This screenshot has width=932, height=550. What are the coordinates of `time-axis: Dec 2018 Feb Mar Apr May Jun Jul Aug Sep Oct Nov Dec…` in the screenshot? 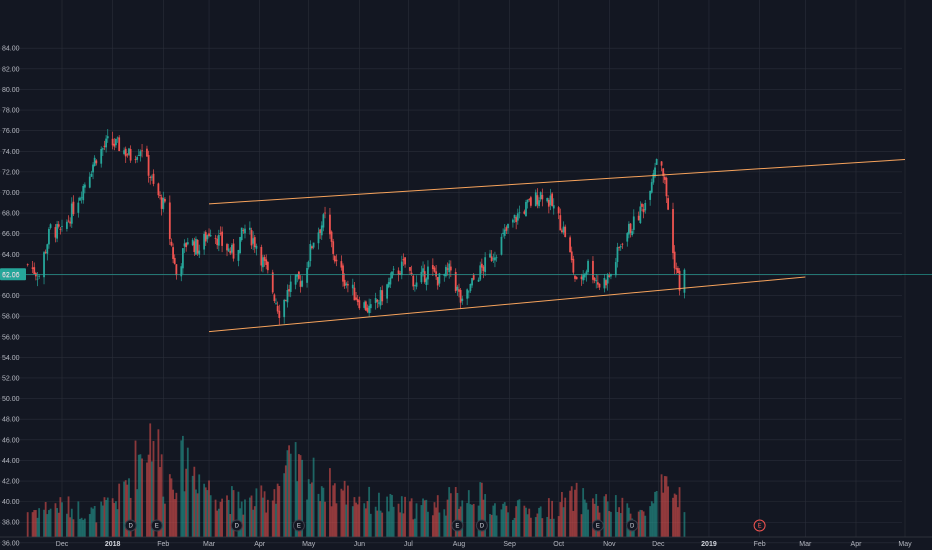 It's located at (466, 542).